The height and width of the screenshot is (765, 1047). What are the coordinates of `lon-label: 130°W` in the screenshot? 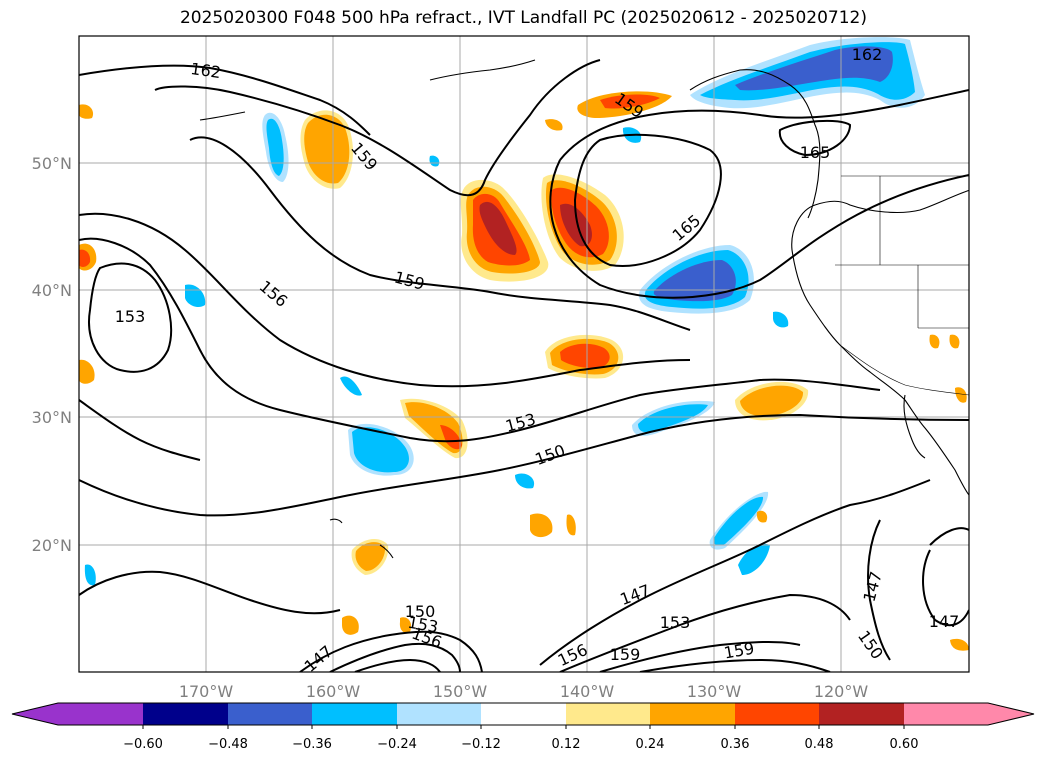 It's located at (714, 691).